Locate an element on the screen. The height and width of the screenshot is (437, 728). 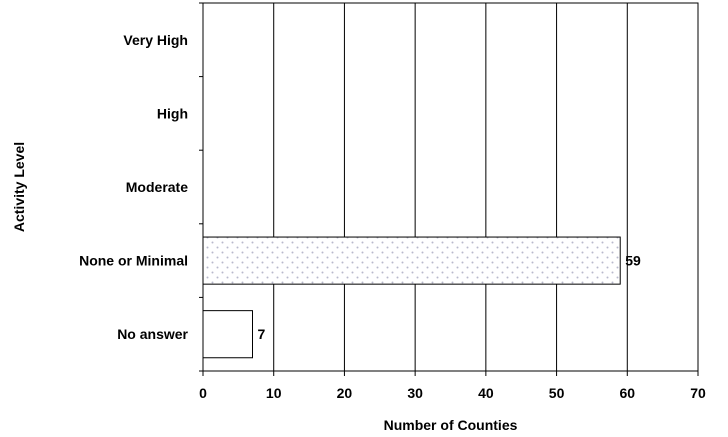
category-label: No answer is located at coordinates (152, 334).